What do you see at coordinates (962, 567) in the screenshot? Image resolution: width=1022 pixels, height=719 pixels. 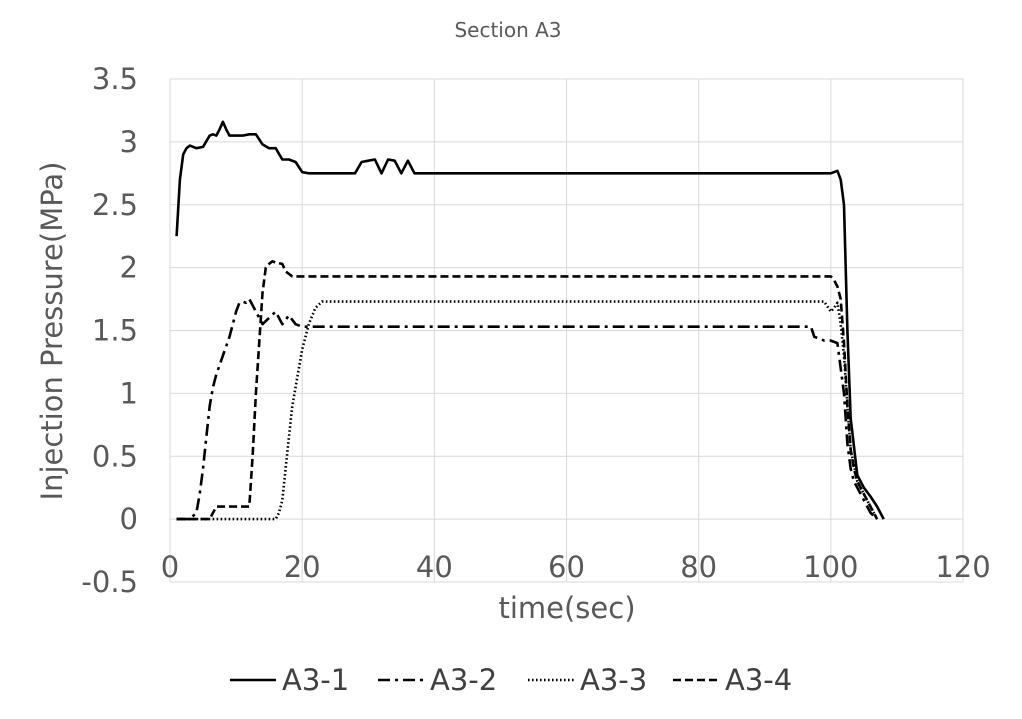 I see `x-tick-label: 120` at bounding box center [962, 567].